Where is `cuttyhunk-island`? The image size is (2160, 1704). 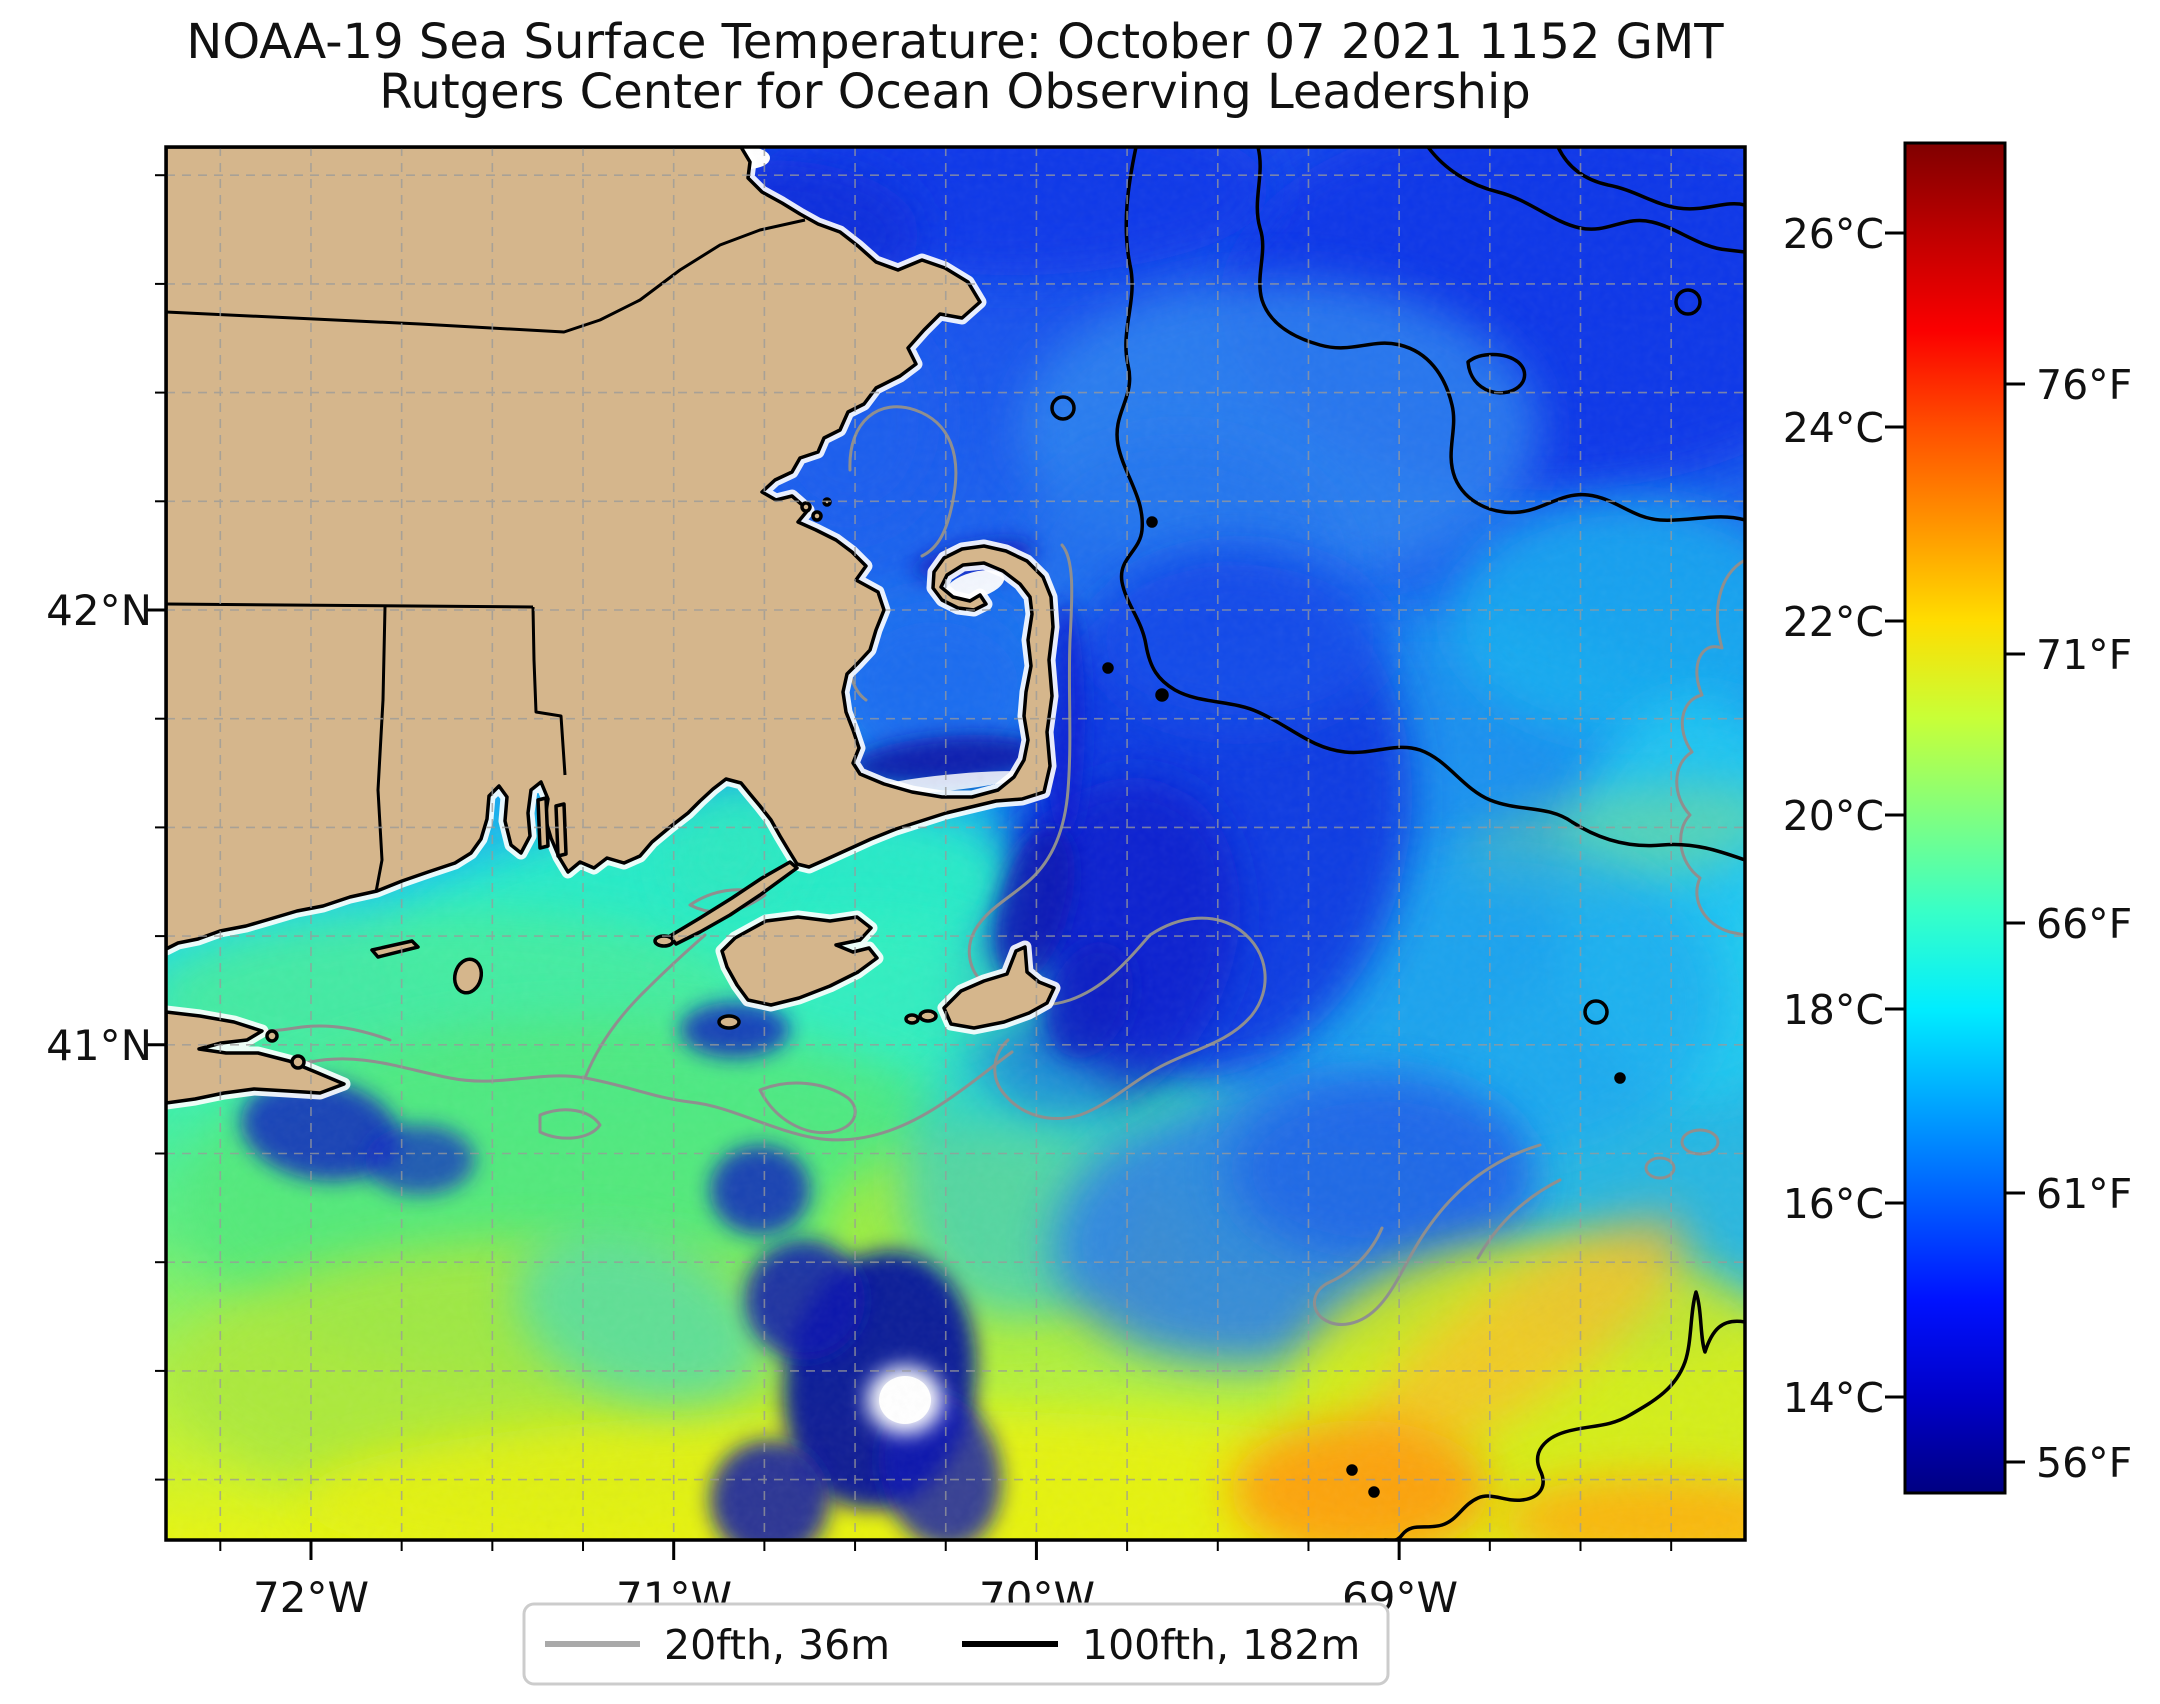 cuttyhunk-island is located at coordinates (664, 941).